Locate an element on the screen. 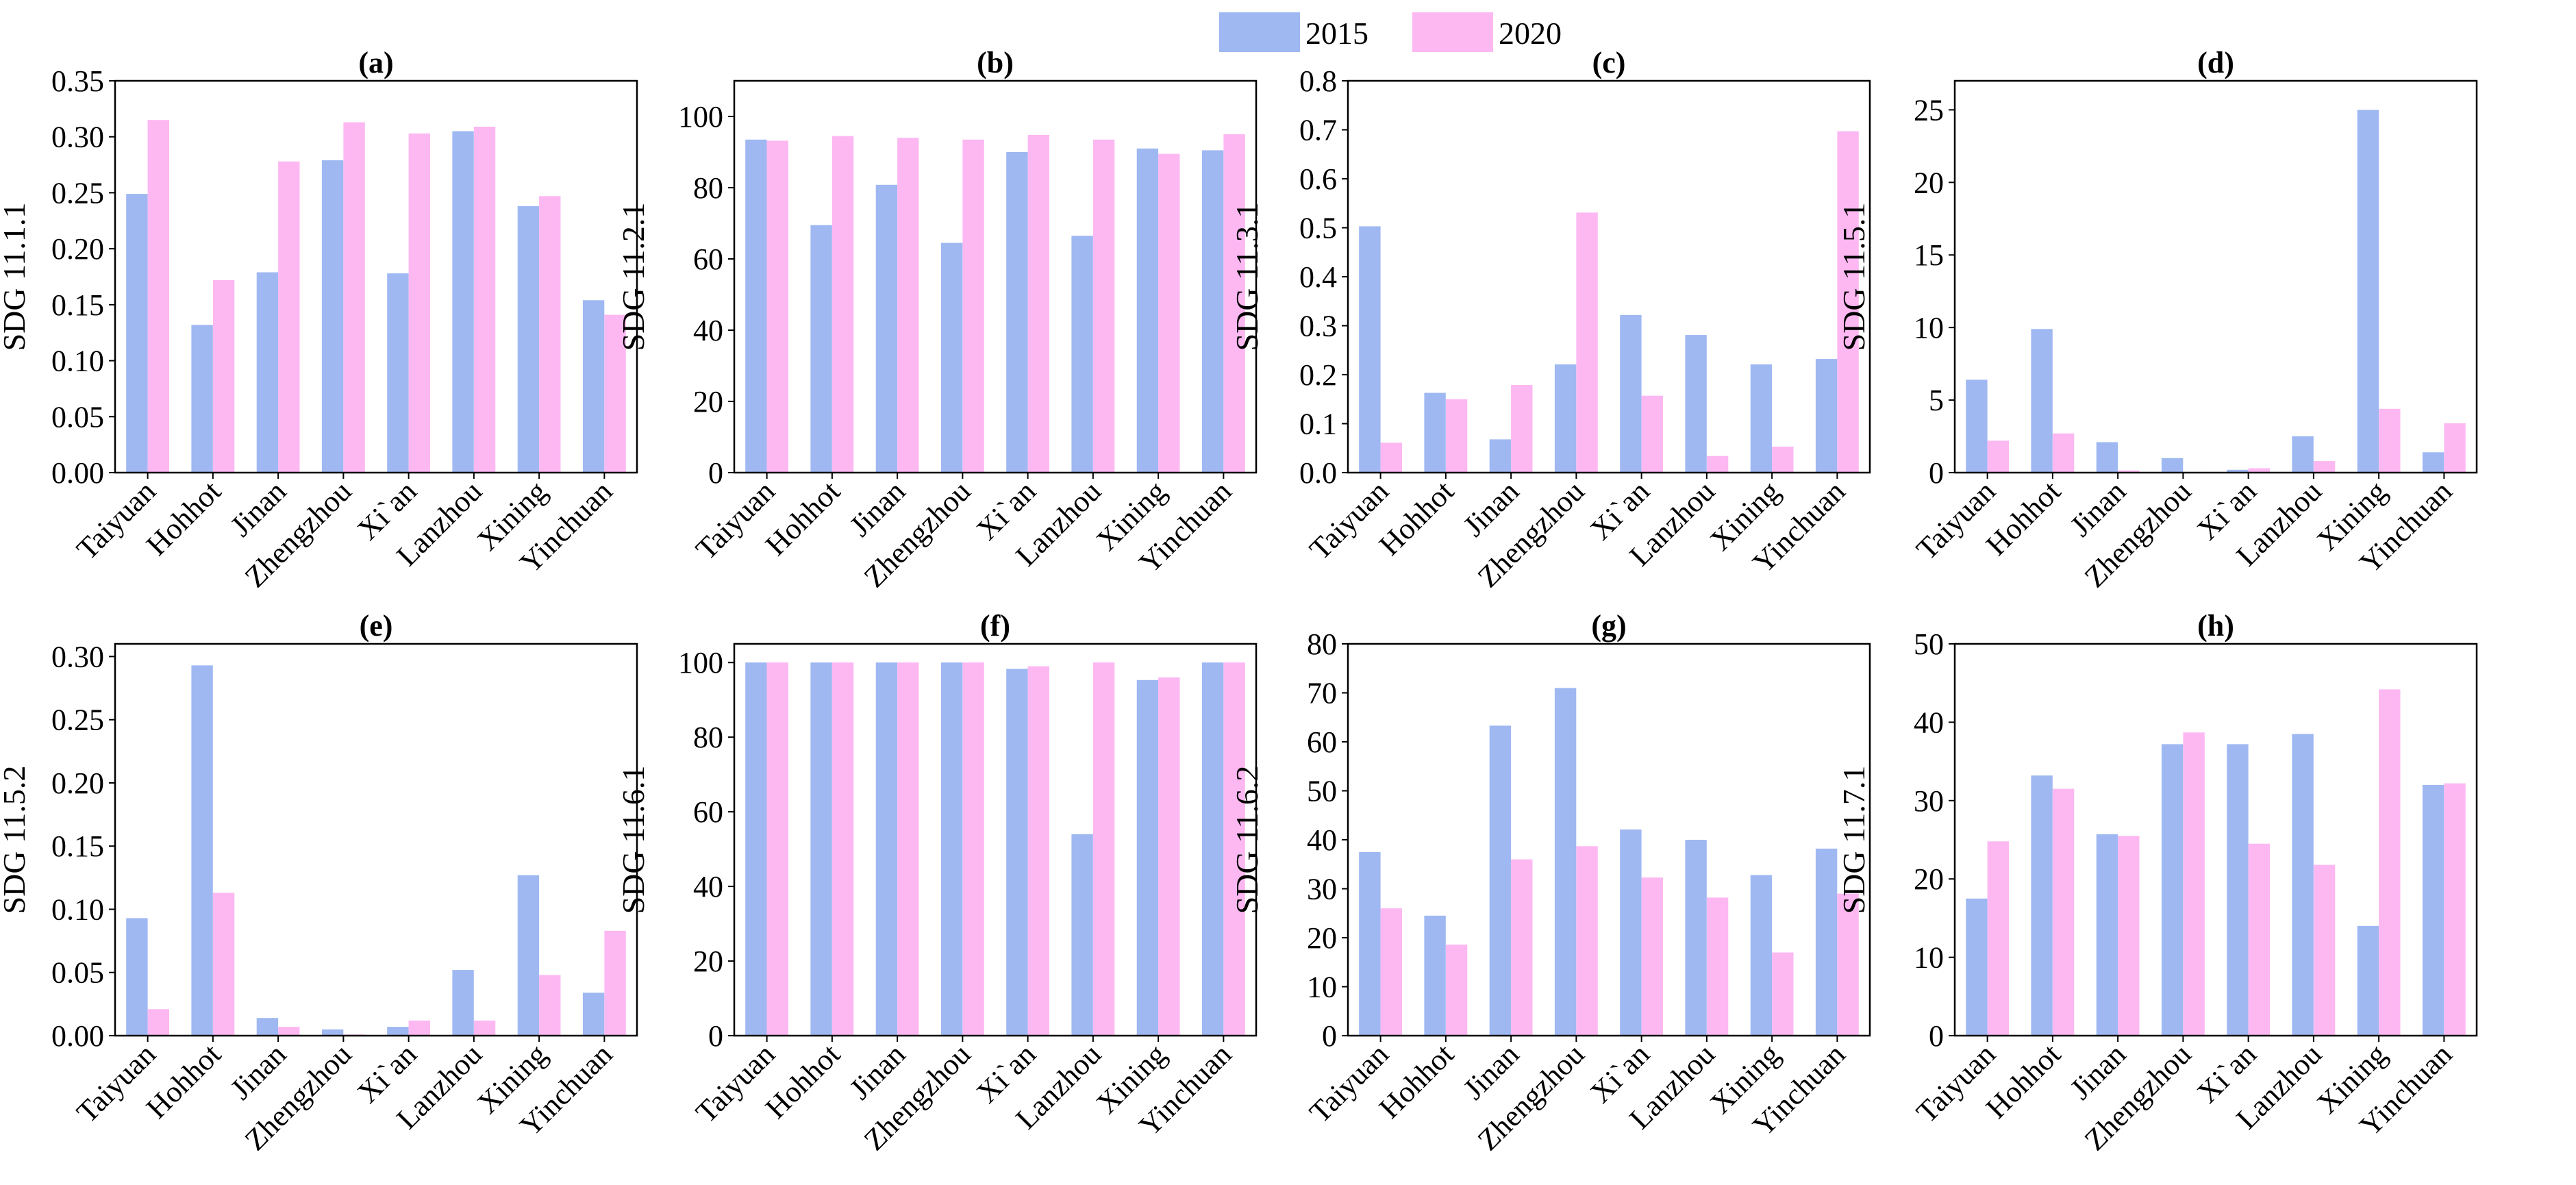 This screenshot has width=2576, height=1185. panel-f-ytick-label-3: 40 is located at coordinates (708, 886).